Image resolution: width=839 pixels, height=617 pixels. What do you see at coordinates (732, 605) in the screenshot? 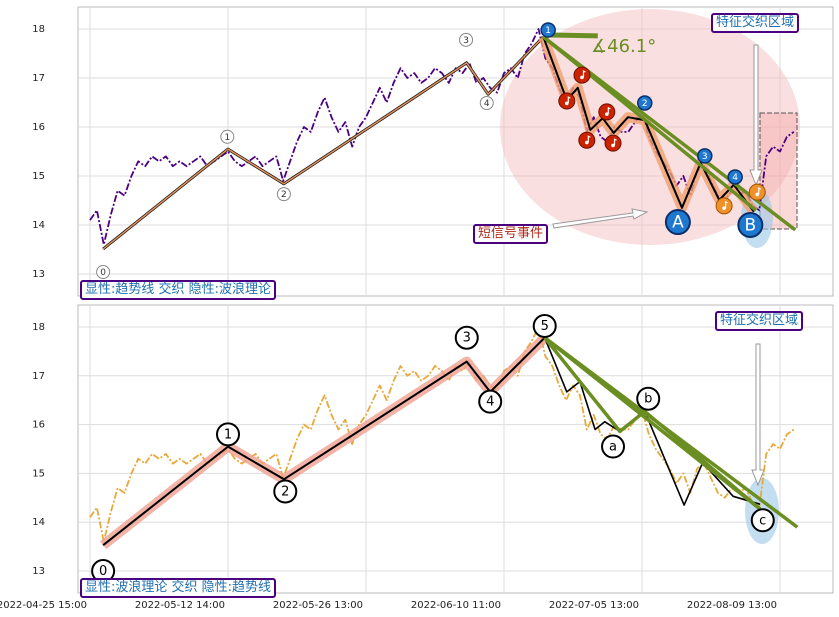
I see `x-tick-label: 2022-08-09 13:00` at bounding box center [732, 605].